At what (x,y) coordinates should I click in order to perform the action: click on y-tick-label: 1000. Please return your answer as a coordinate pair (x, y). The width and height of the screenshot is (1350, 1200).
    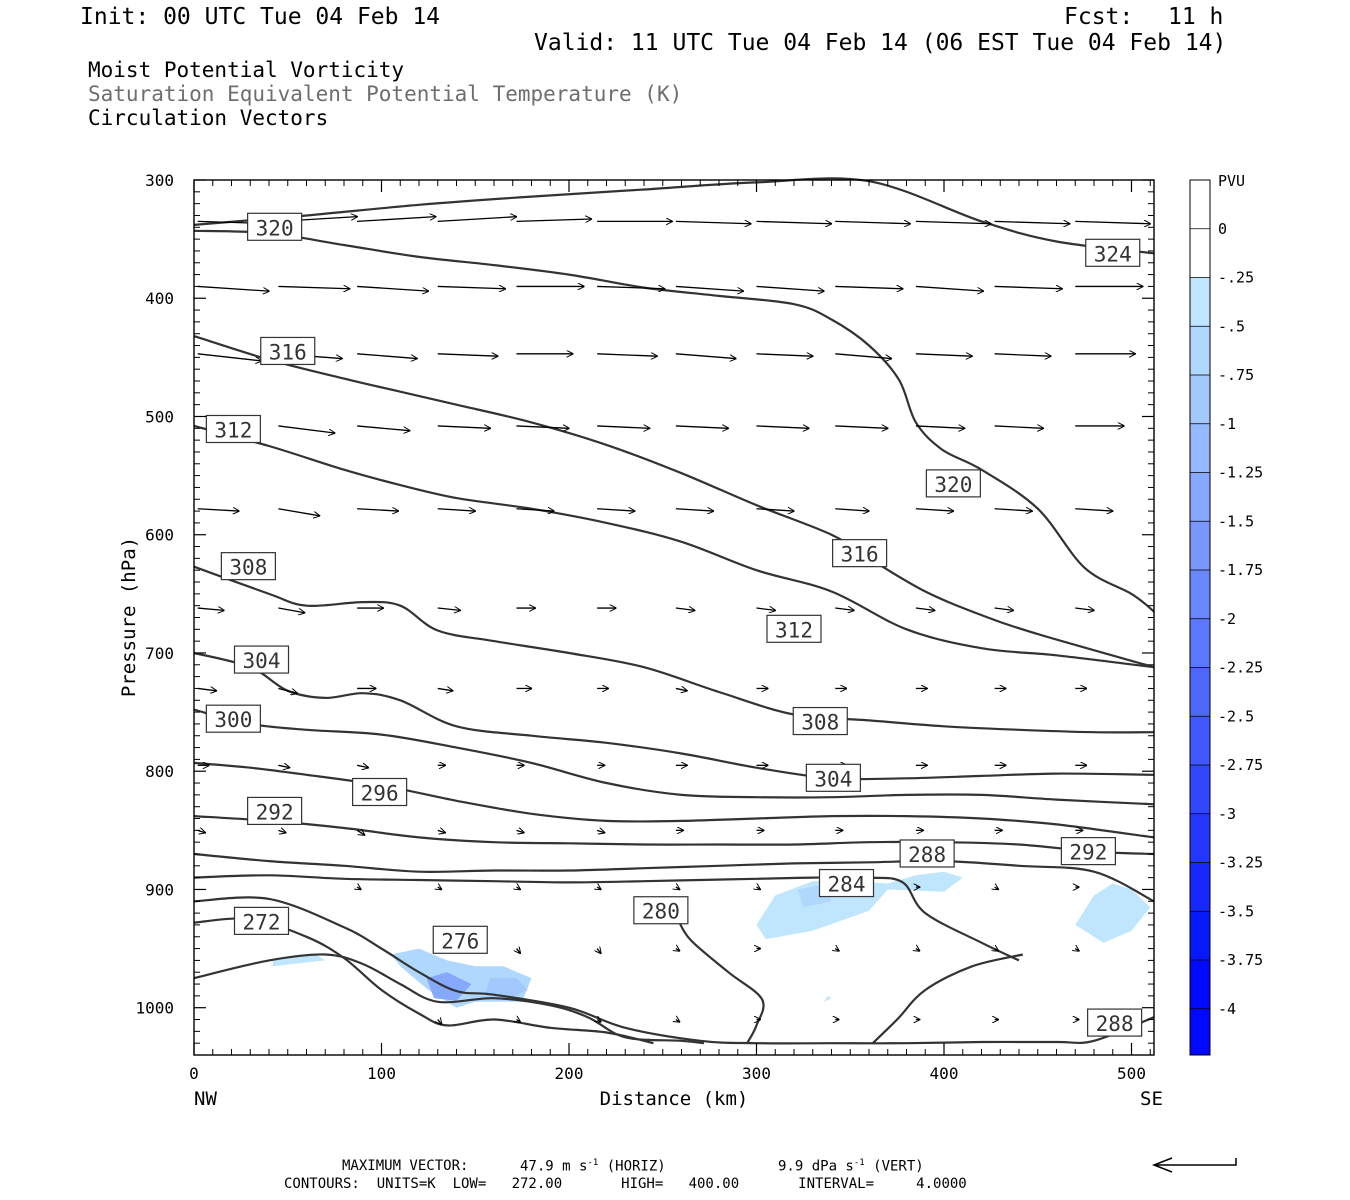
    Looking at the image, I should click on (154, 1008).